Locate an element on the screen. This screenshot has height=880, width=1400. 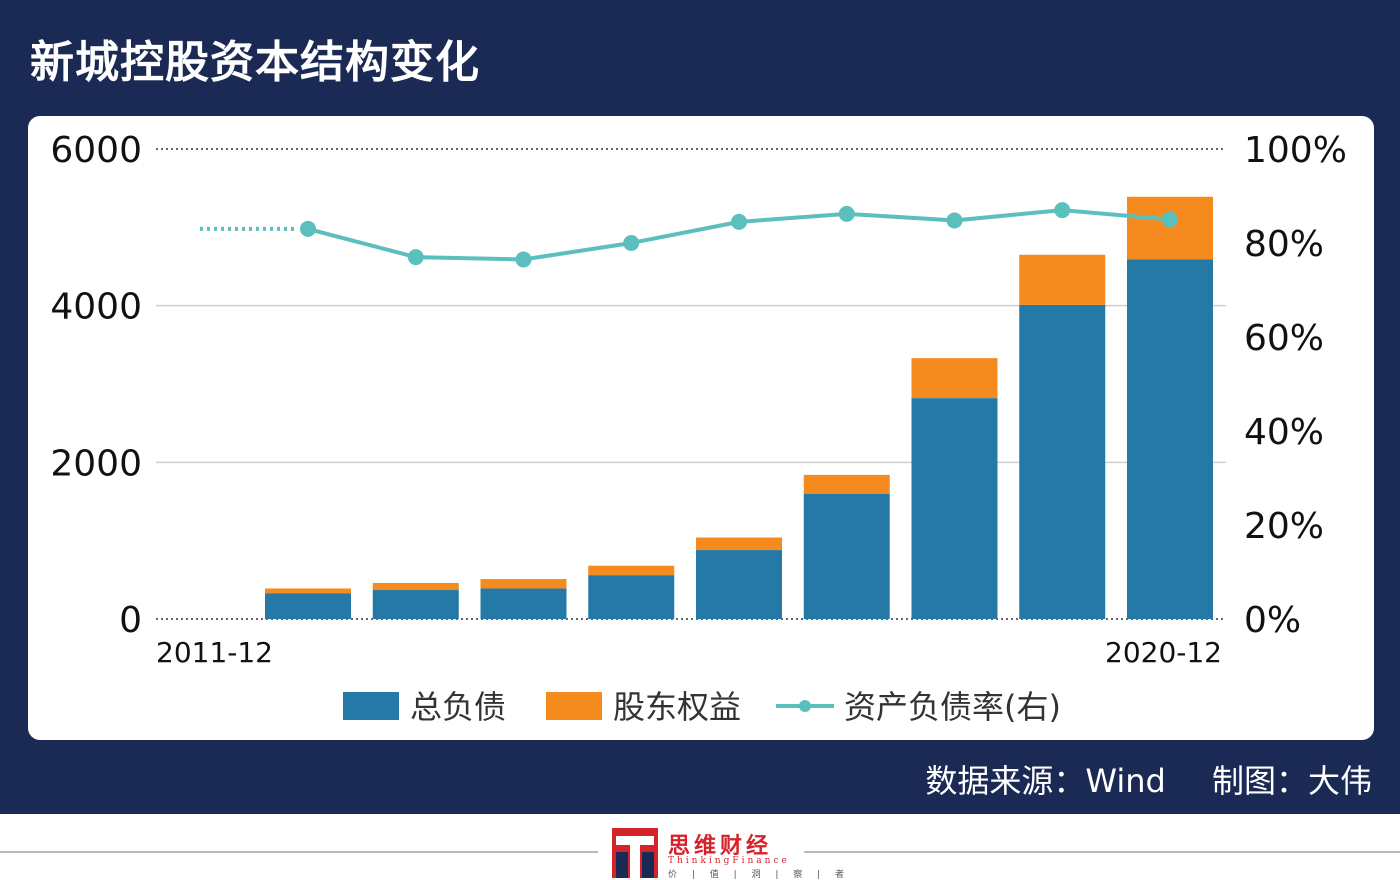
y-right-tick-label: 20% is located at coordinates (1284, 526).